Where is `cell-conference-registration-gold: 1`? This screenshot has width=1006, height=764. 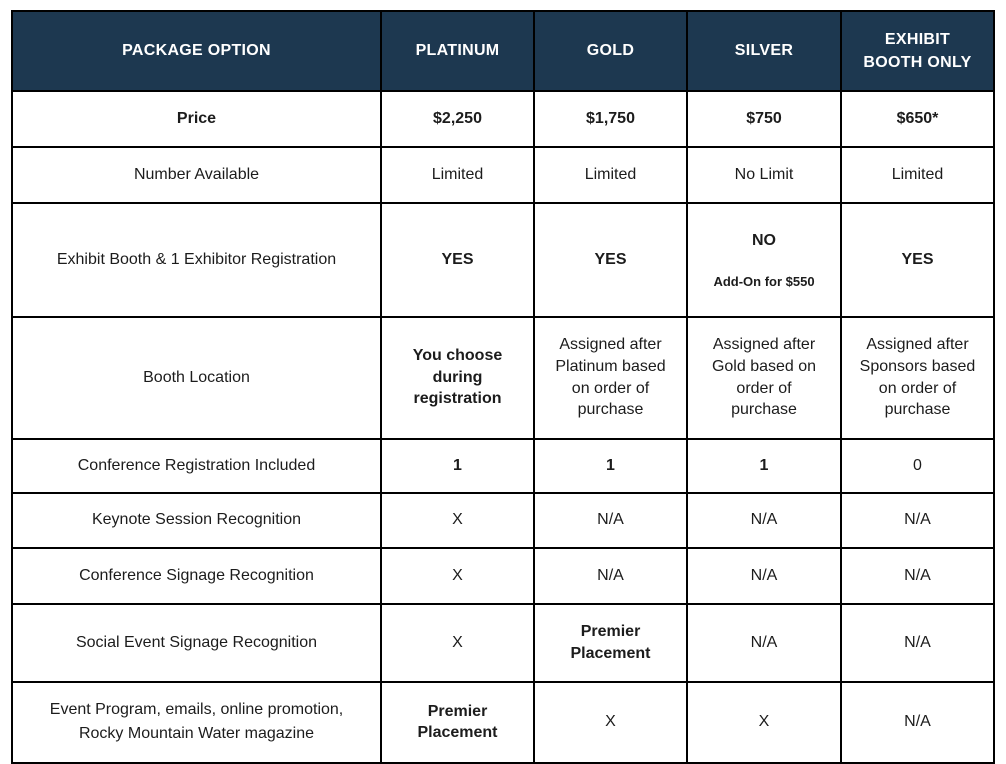
cell-conference-registration-gold: 1 is located at coordinates (610, 465).